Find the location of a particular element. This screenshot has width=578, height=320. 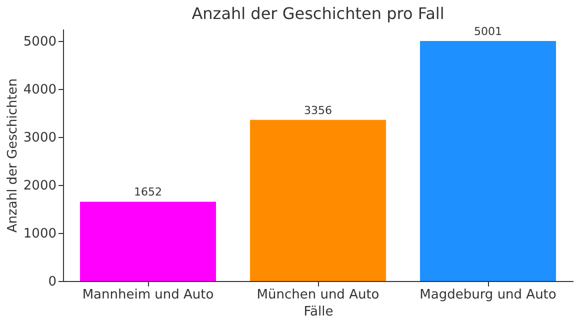

y-axis-title: Anzahl der Geschichten is located at coordinates (12, 155).